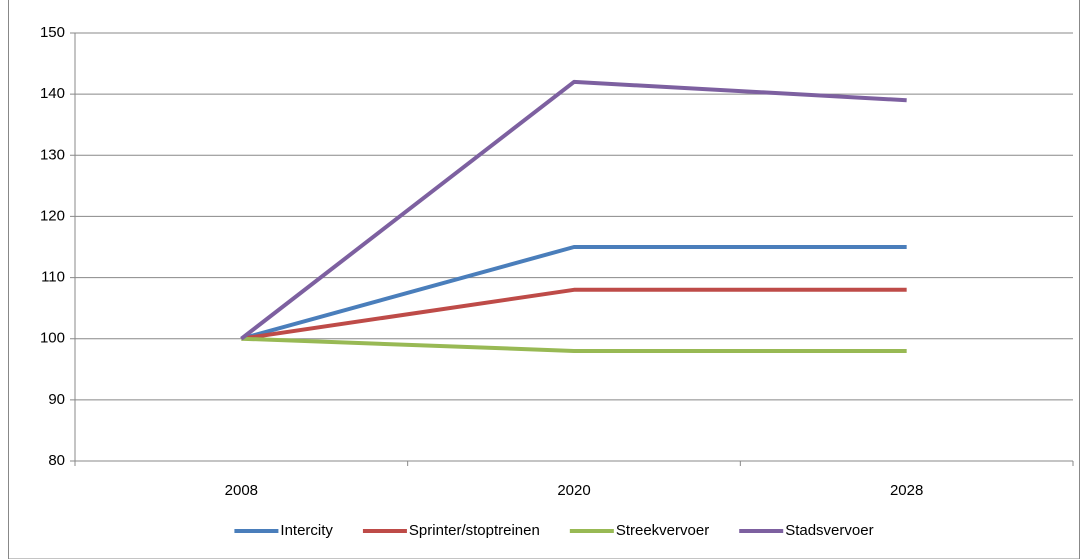 This screenshot has height=559, width=1086. What do you see at coordinates (52, 93) in the screenshot?
I see `y-tick-label: 140` at bounding box center [52, 93].